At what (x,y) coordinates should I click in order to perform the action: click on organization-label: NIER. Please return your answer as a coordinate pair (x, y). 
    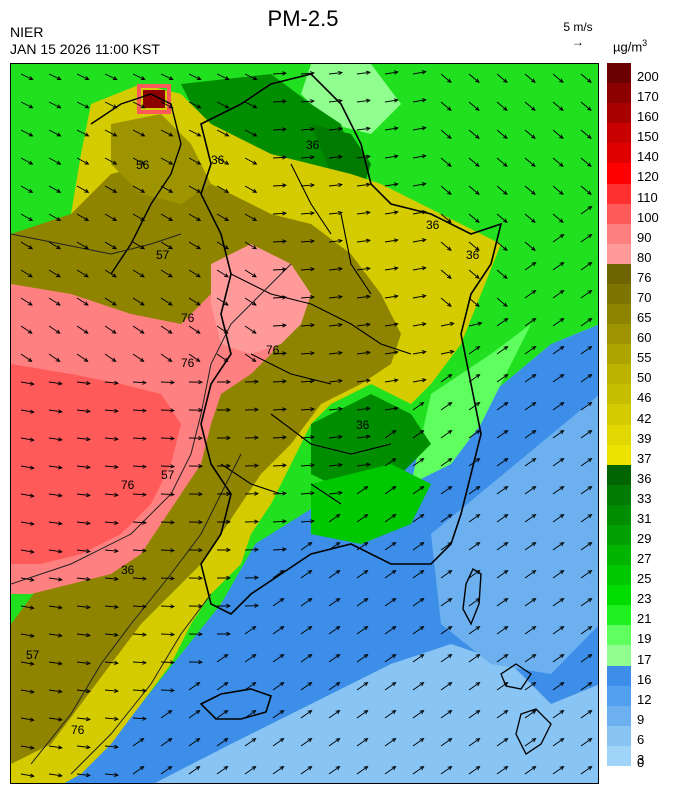
    Looking at the image, I should click on (27, 32).